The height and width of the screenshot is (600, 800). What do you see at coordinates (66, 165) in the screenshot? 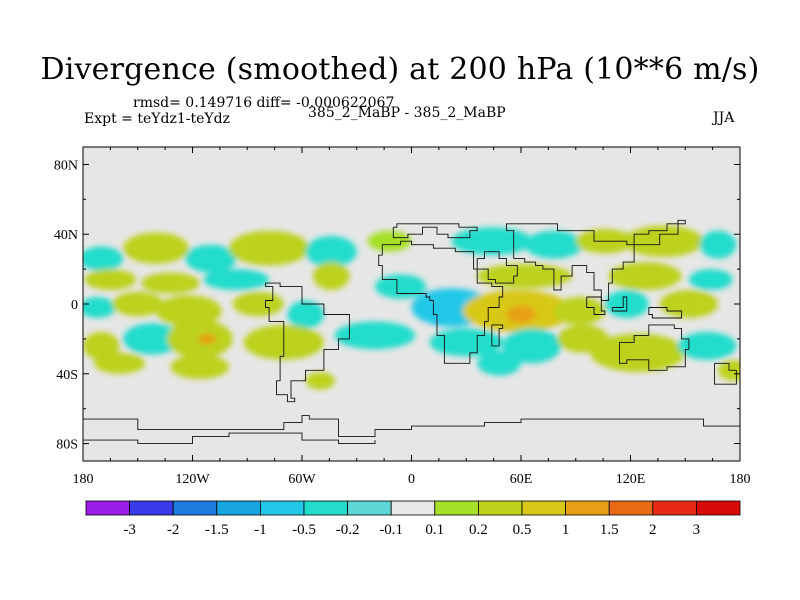
I see `y-tick-label: 80N` at bounding box center [66, 165].